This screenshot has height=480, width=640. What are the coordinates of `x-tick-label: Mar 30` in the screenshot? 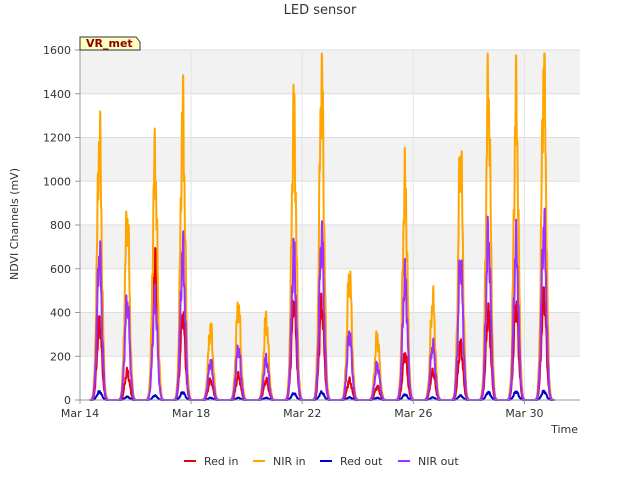 It's located at (524, 413).